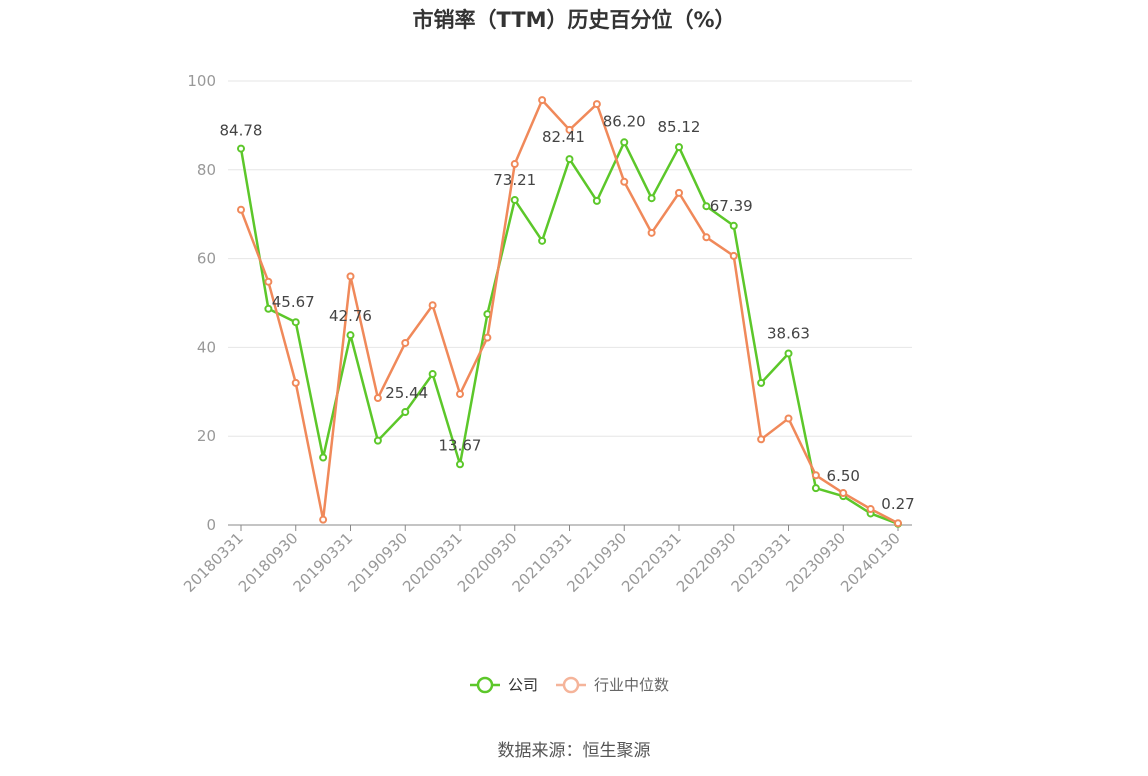  Describe the element at coordinates (679, 127) in the screenshot. I see `data-label: 85.12` at that location.